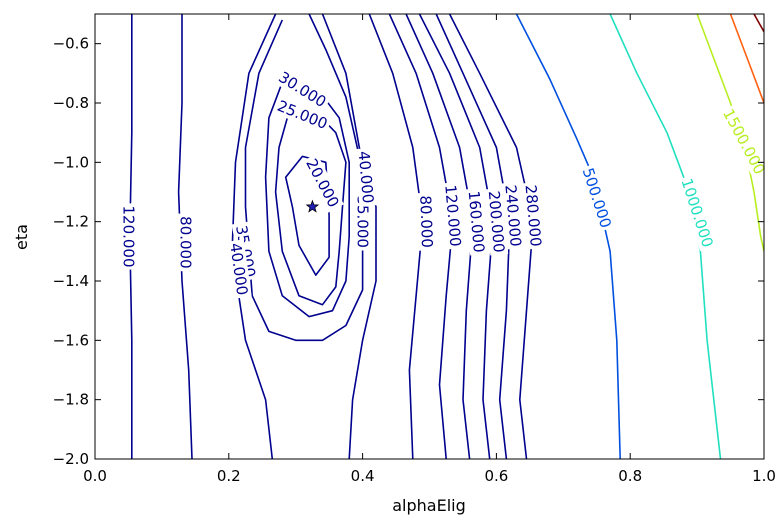 The width and height of the screenshot is (783, 518). Describe the element at coordinates (71, 281) in the screenshot. I see `y-tick-label: −1.4` at that location.